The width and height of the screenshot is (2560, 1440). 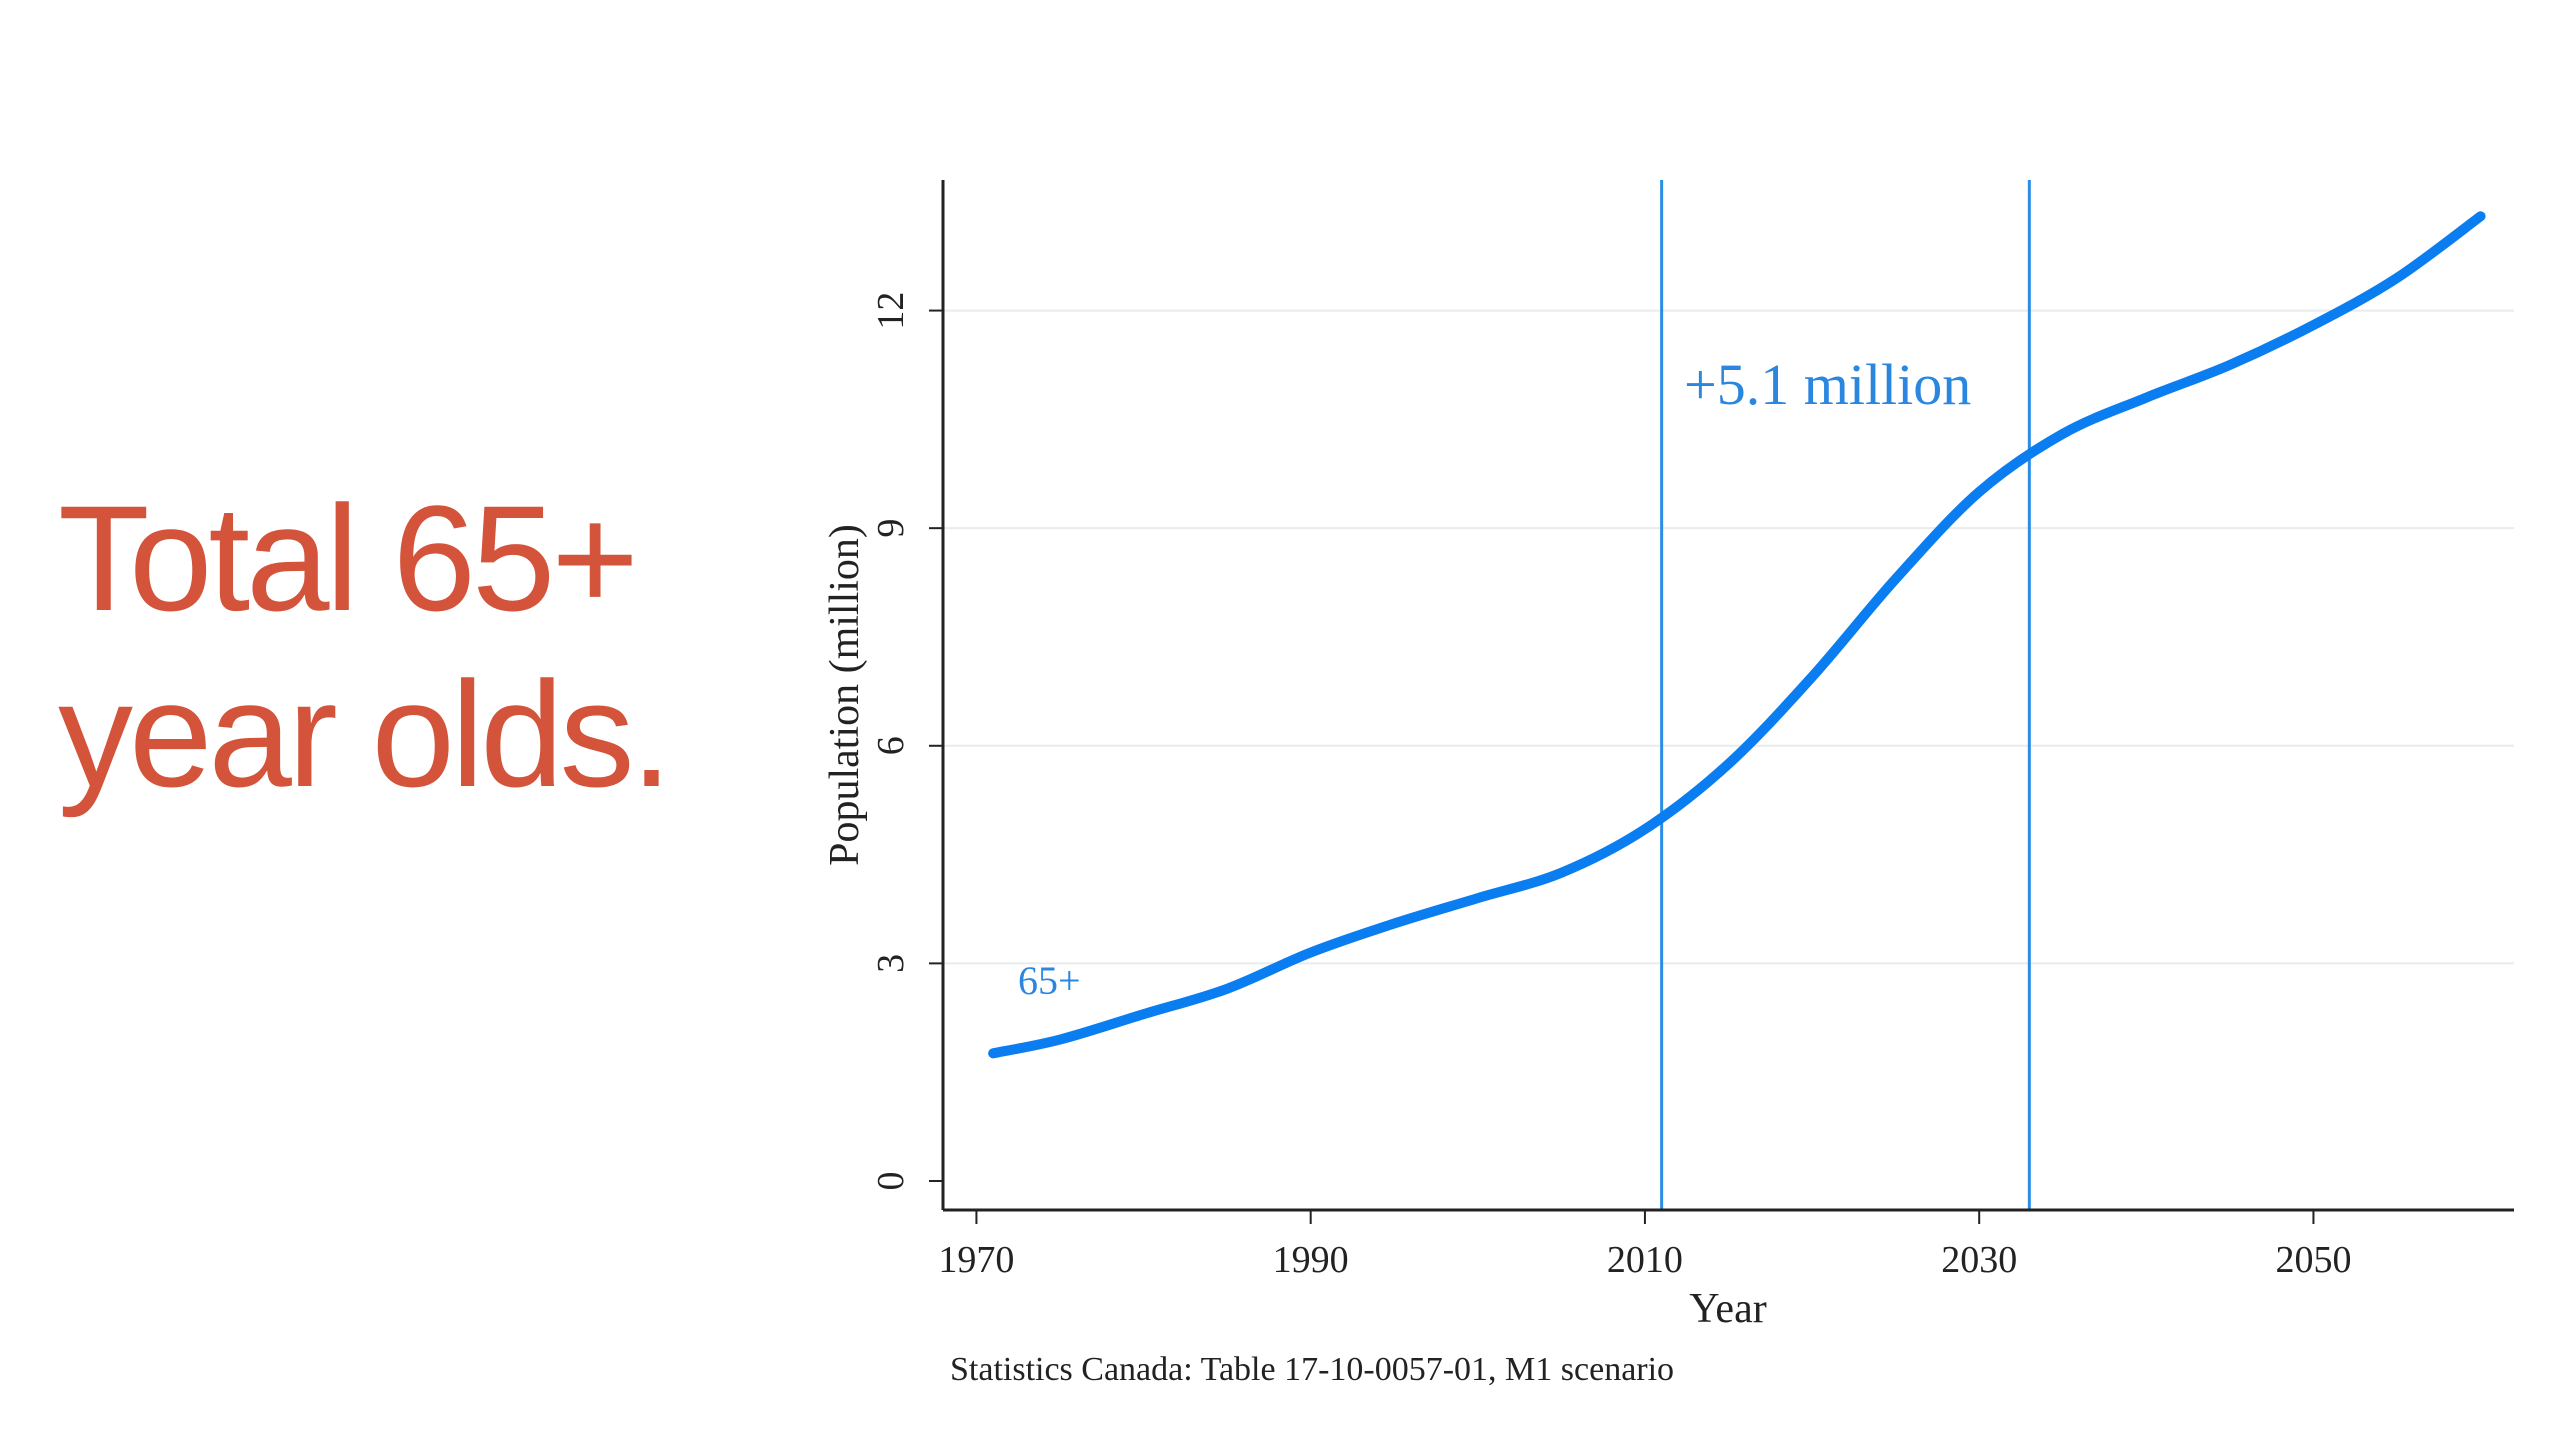 What do you see at coordinates (891, 963) in the screenshot?
I see `y-tick-label-3: 3` at bounding box center [891, 963].